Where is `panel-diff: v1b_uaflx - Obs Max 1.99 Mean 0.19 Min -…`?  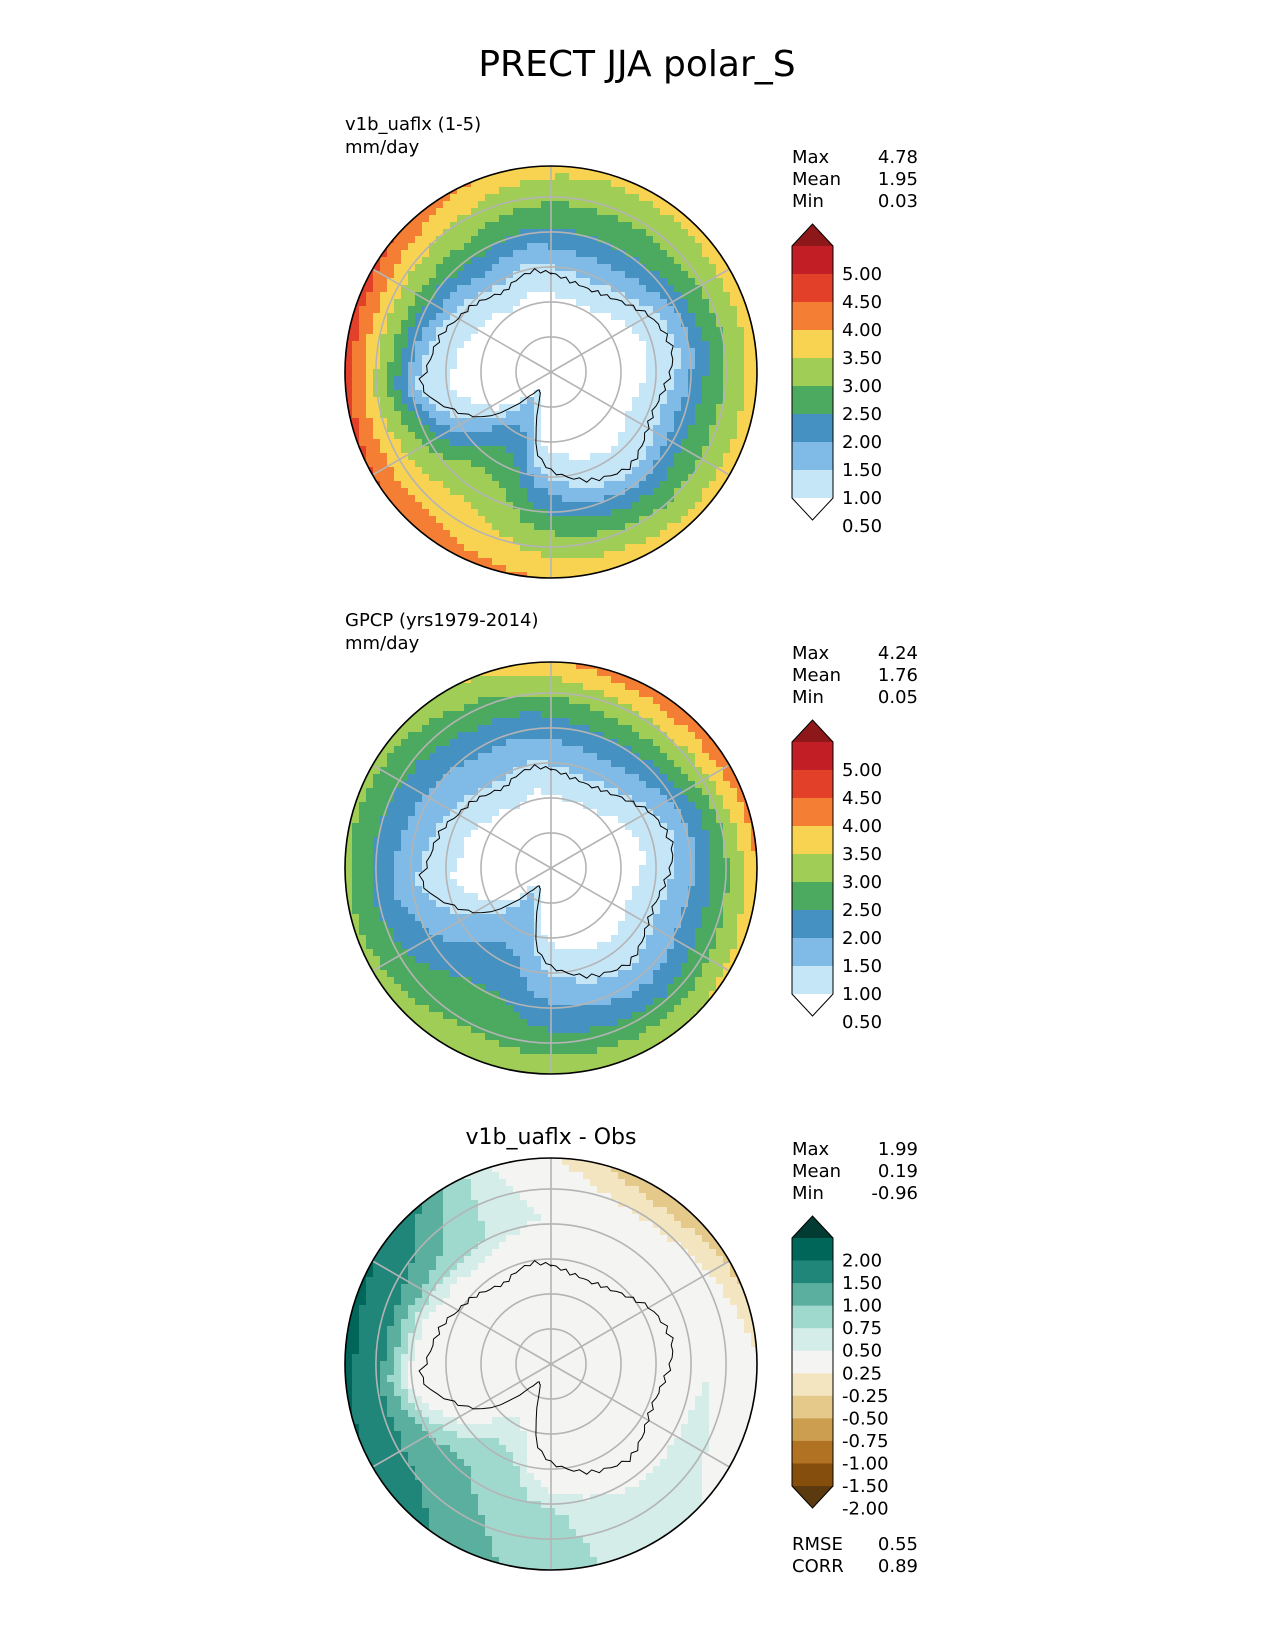
panel-diff: v1b_uaflx - Obs Max 1.99 Mean 0.19 Min -… is located at coordinates (631, 1351).